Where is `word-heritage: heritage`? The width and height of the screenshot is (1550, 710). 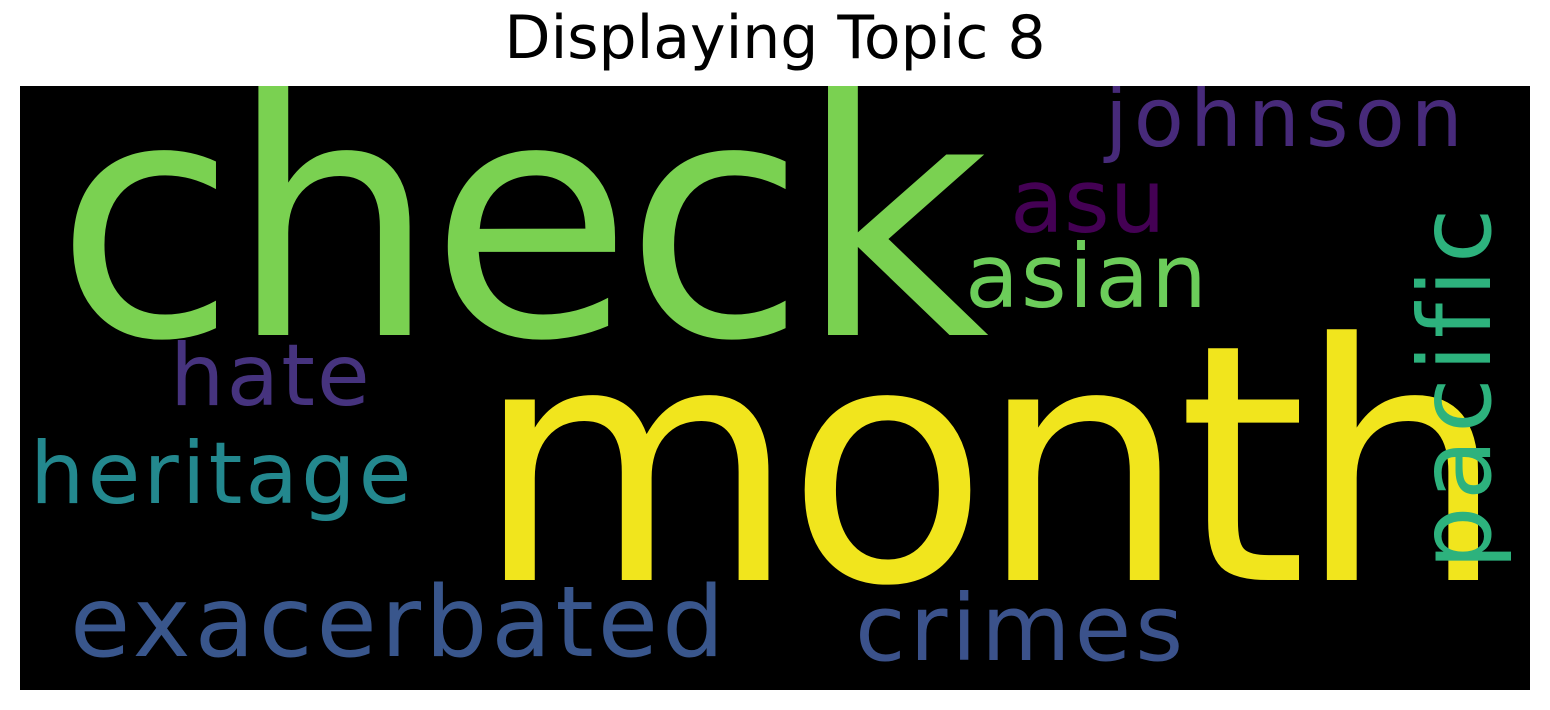 word-heritage: heritage is located at coordinates (222, 474).